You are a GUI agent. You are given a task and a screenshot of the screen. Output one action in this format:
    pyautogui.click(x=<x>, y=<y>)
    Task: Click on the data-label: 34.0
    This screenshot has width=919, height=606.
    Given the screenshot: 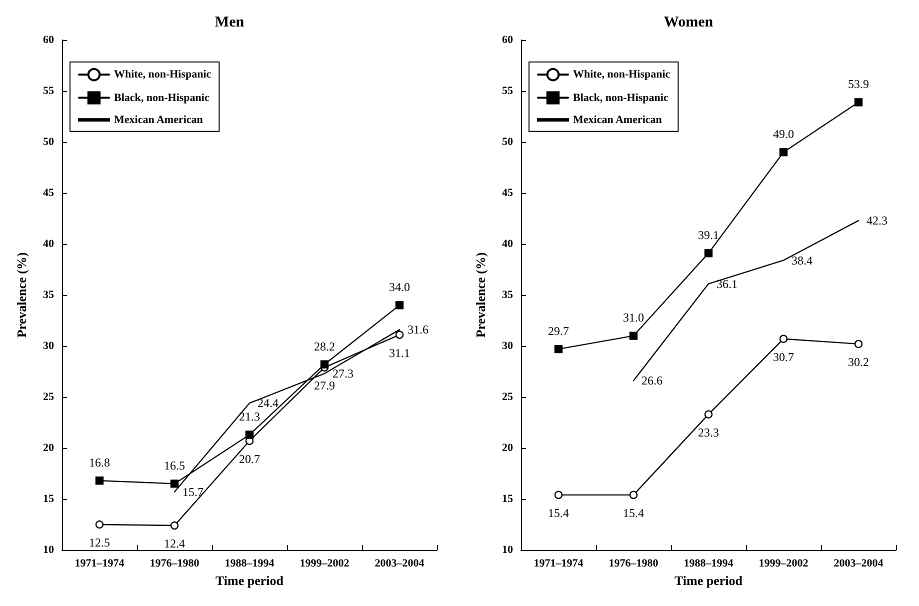 What is the action you would take?
    pyautogui.click(x=399, y=287)
    